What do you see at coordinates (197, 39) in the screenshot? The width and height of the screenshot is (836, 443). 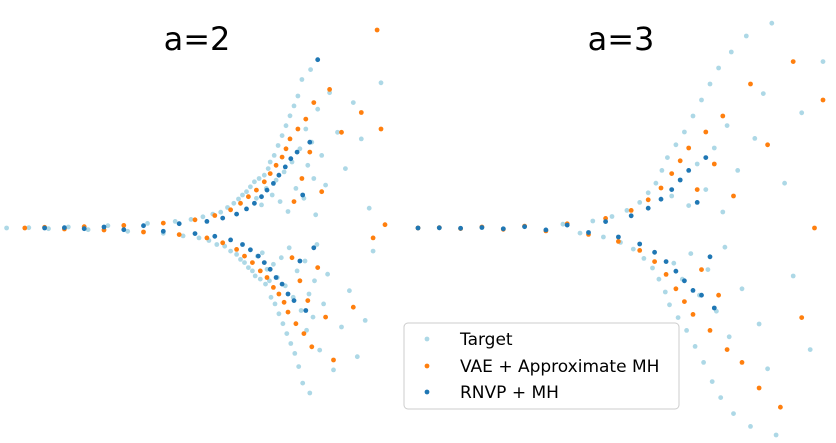 I see `panel-title-a2: a=2` at bounding box center [197, 39].